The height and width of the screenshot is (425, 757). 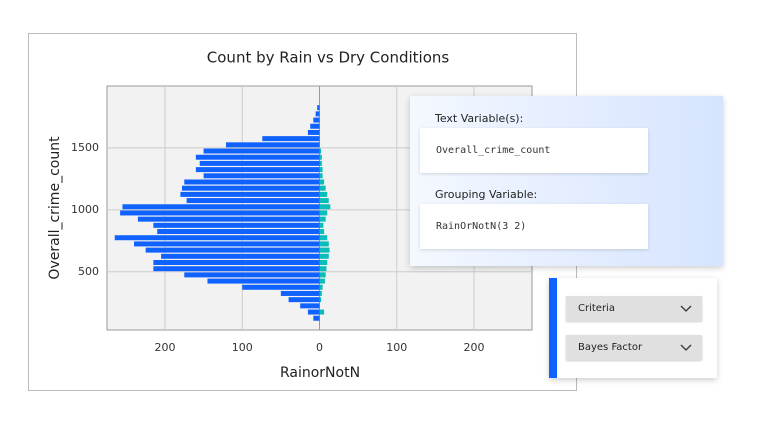 What do you see at coordinates (328, 58) in the screenshot?
I see `chart-title: Count by Rain vs Dry Conditions` at bounding box center [328, 58].